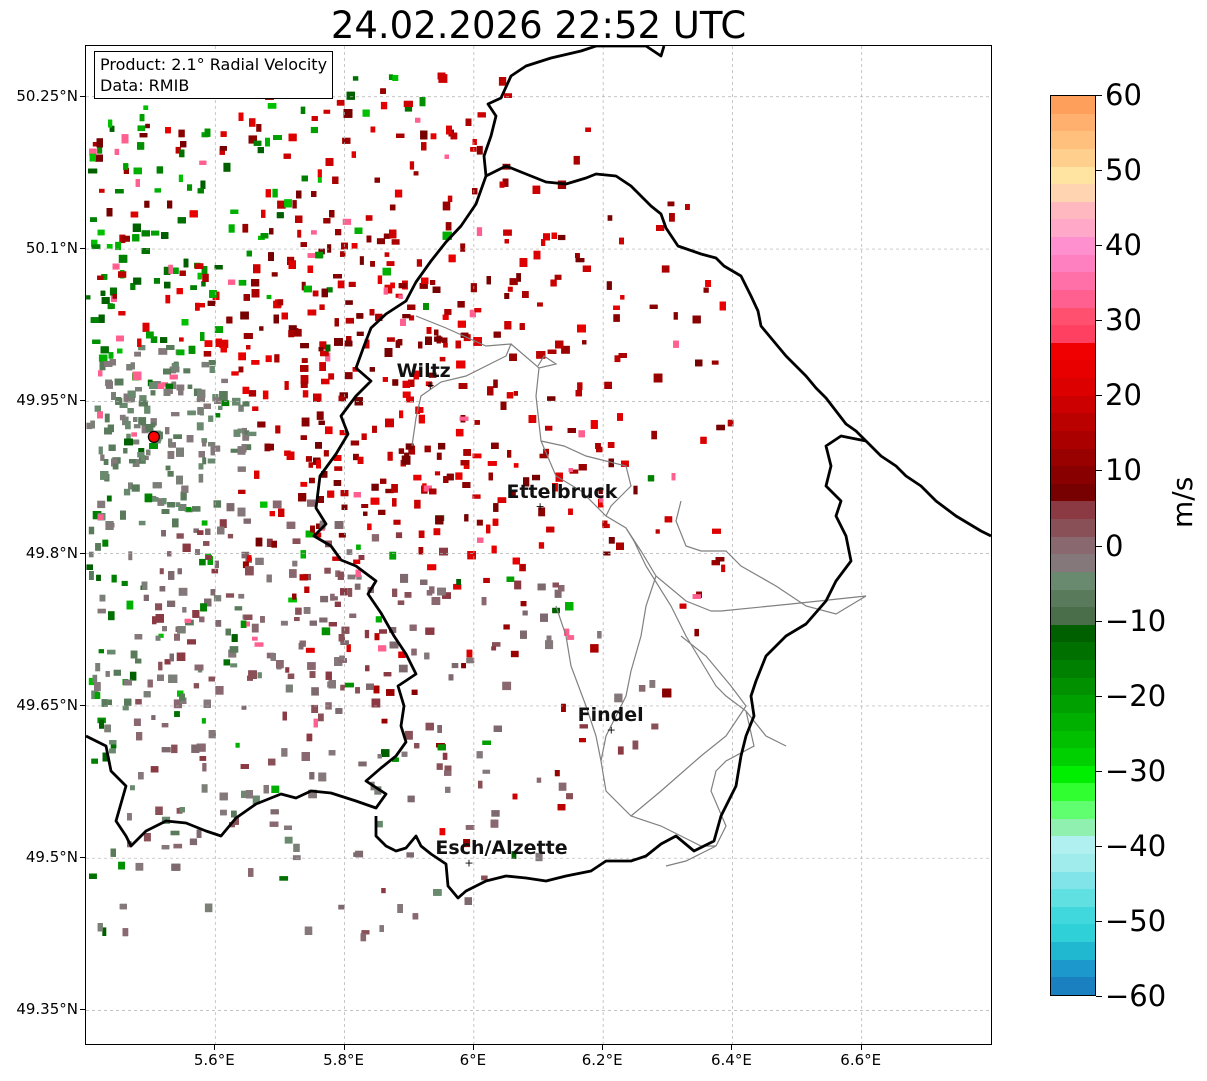  What do you see at coordinates (1099, 171) in the screenshot?
I see `colorbar-tick` at bounding box center [1099, 171].